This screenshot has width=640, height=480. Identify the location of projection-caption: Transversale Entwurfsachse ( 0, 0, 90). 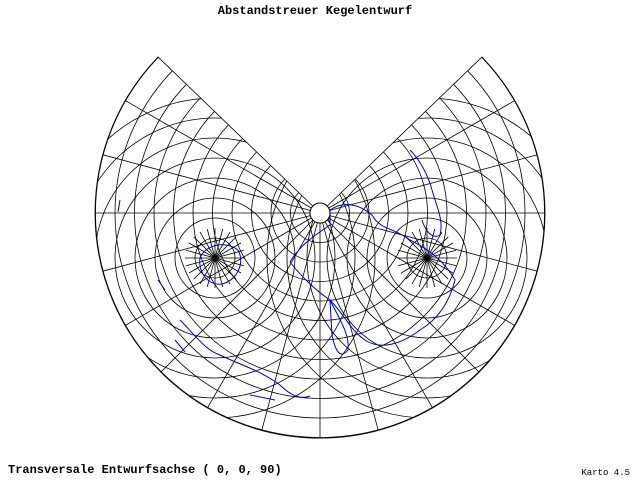
(145, 470).